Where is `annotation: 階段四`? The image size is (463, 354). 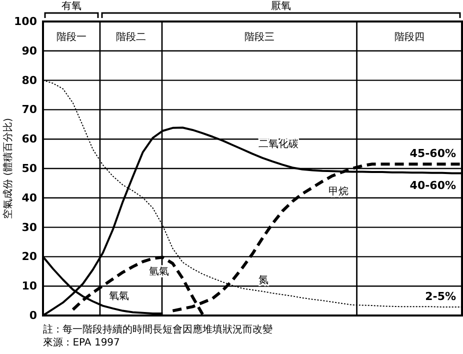
annotation: 階段四 is located at coordinates (409, 37).